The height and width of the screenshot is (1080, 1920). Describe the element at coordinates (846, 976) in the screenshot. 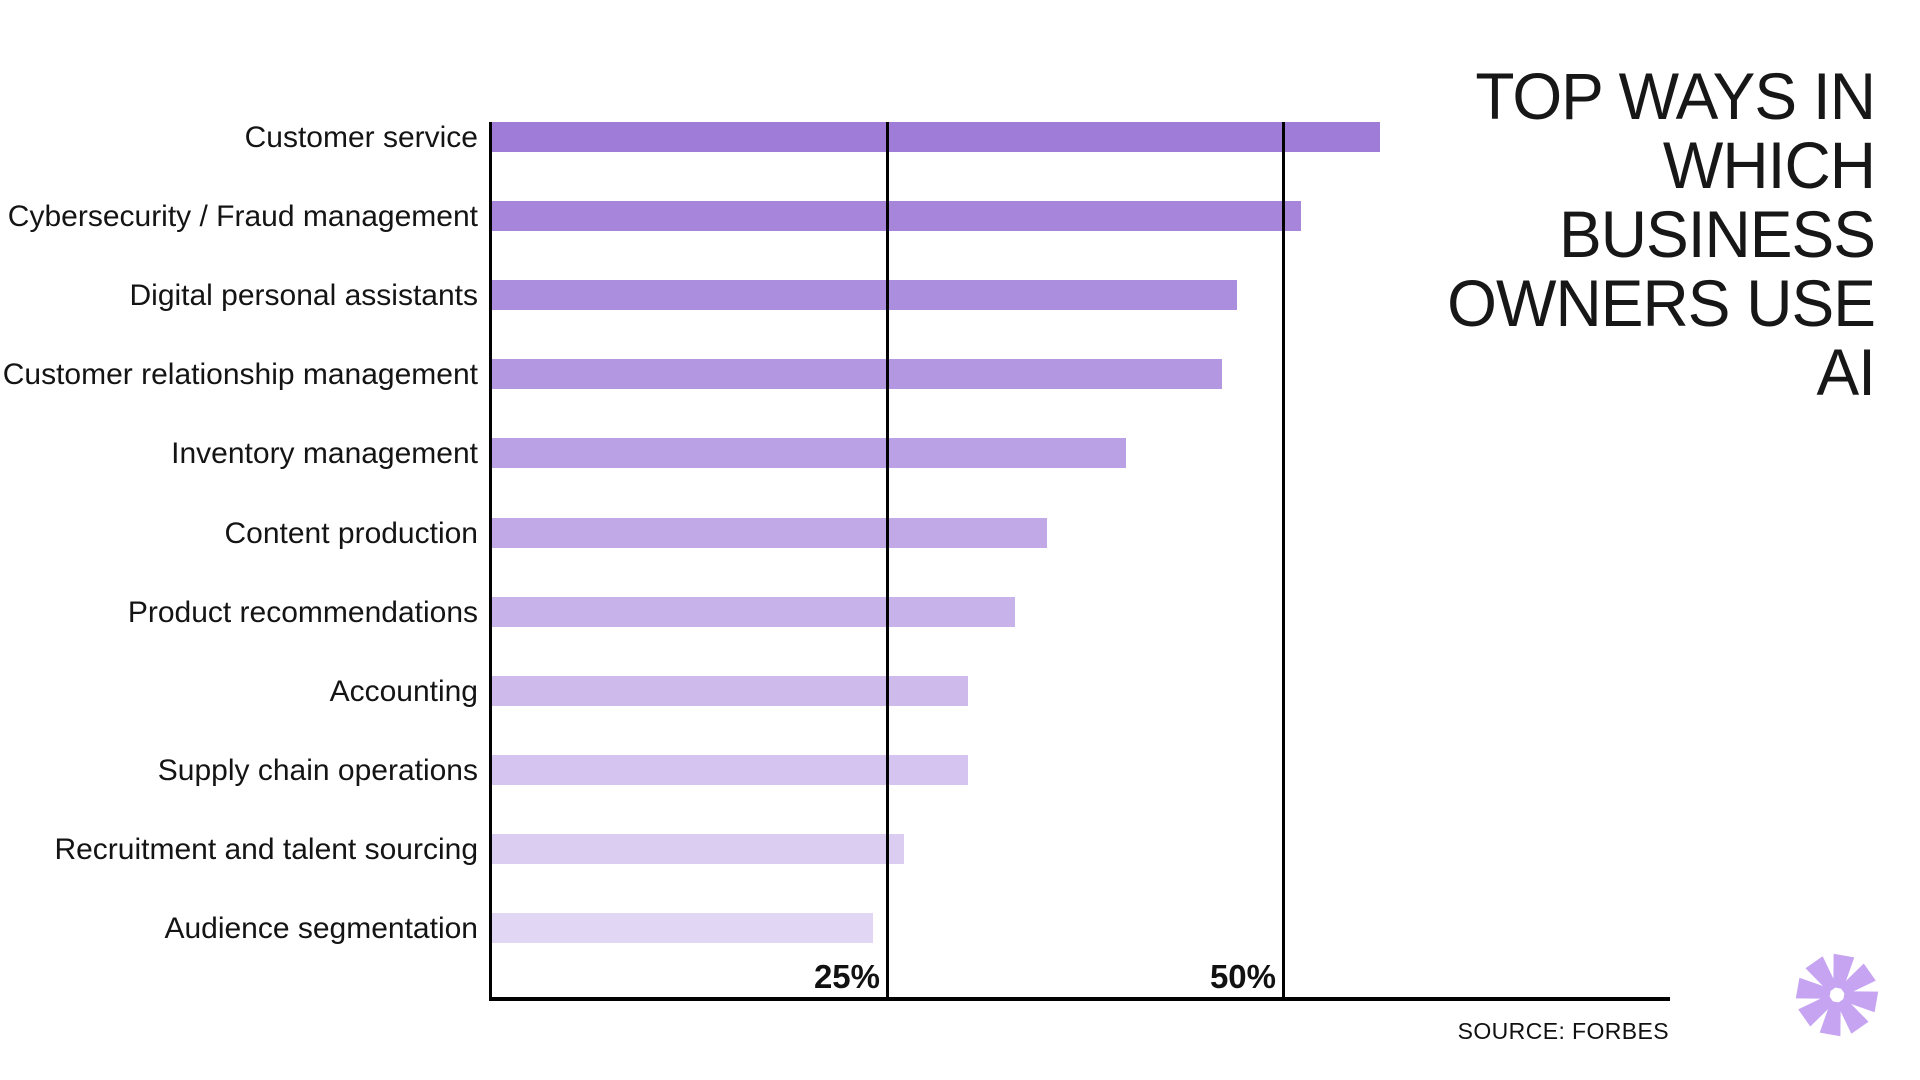

I see `x-tick-label-25: 25%` at that location.